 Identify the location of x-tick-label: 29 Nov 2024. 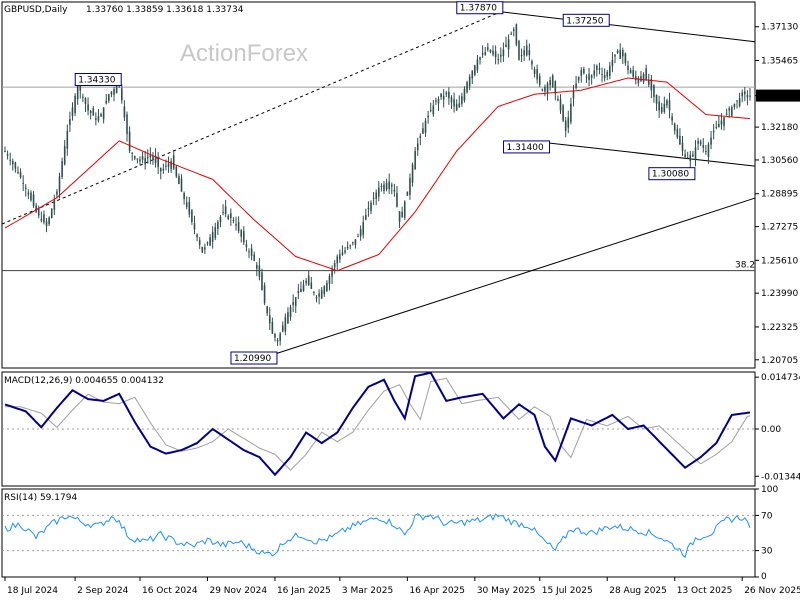
(238, 591).